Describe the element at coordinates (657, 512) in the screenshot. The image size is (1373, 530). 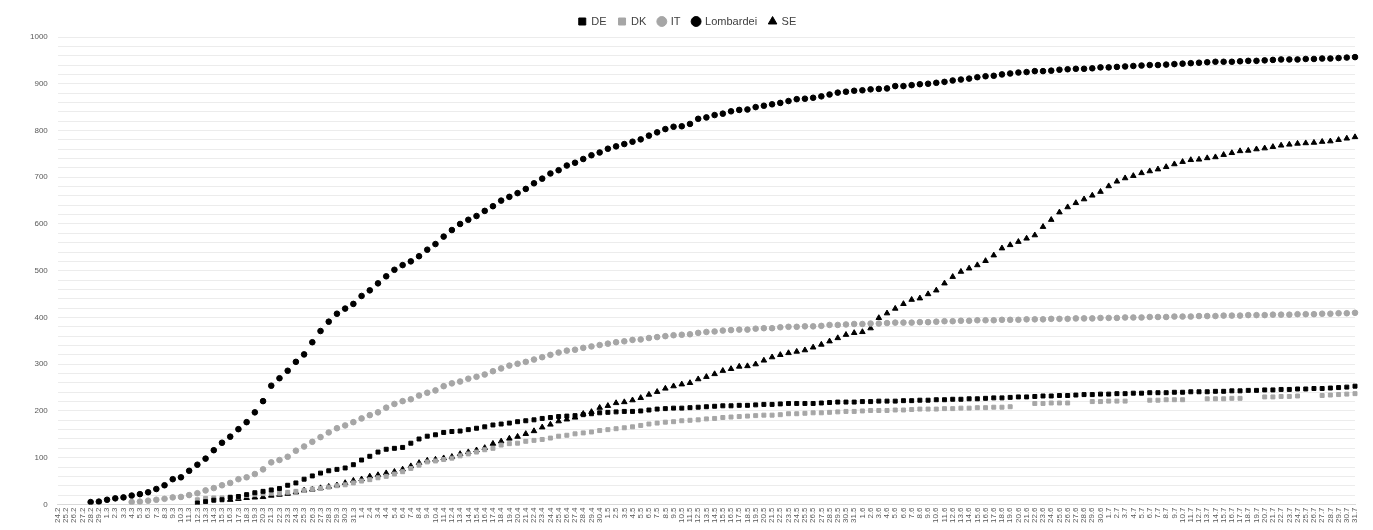
I see `x-tick-label: 7.5` at that location.